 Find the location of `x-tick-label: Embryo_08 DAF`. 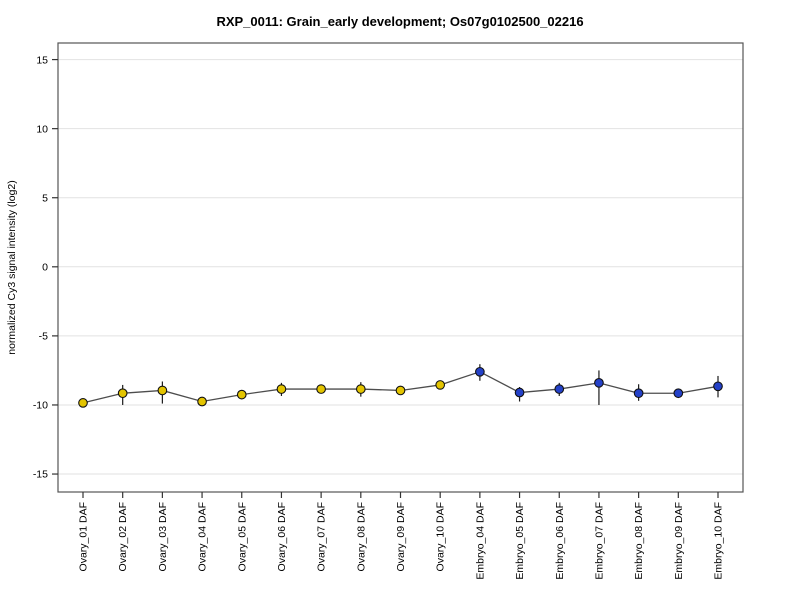

x-tick-label: Embryo_08 DAF is located at coordinates (639, 541).